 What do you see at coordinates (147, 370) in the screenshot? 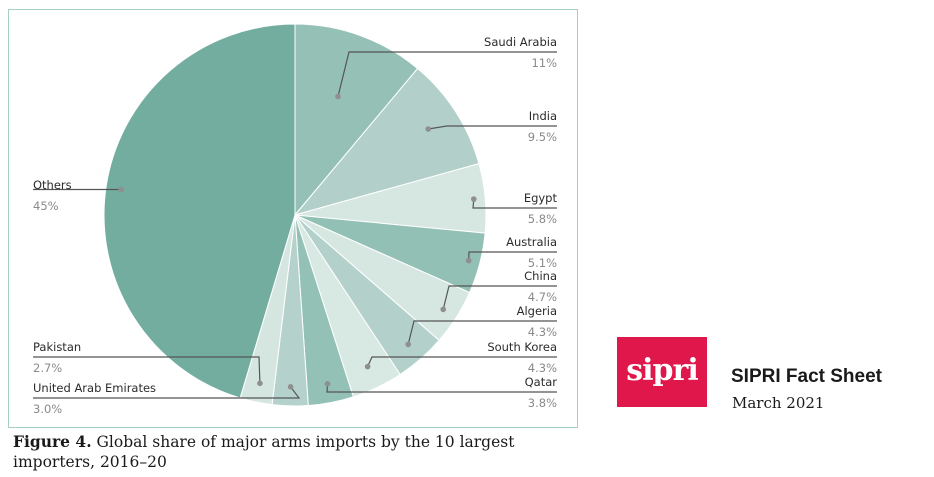
I see `leader-line-pakistan` at bounding box center [147, 370].